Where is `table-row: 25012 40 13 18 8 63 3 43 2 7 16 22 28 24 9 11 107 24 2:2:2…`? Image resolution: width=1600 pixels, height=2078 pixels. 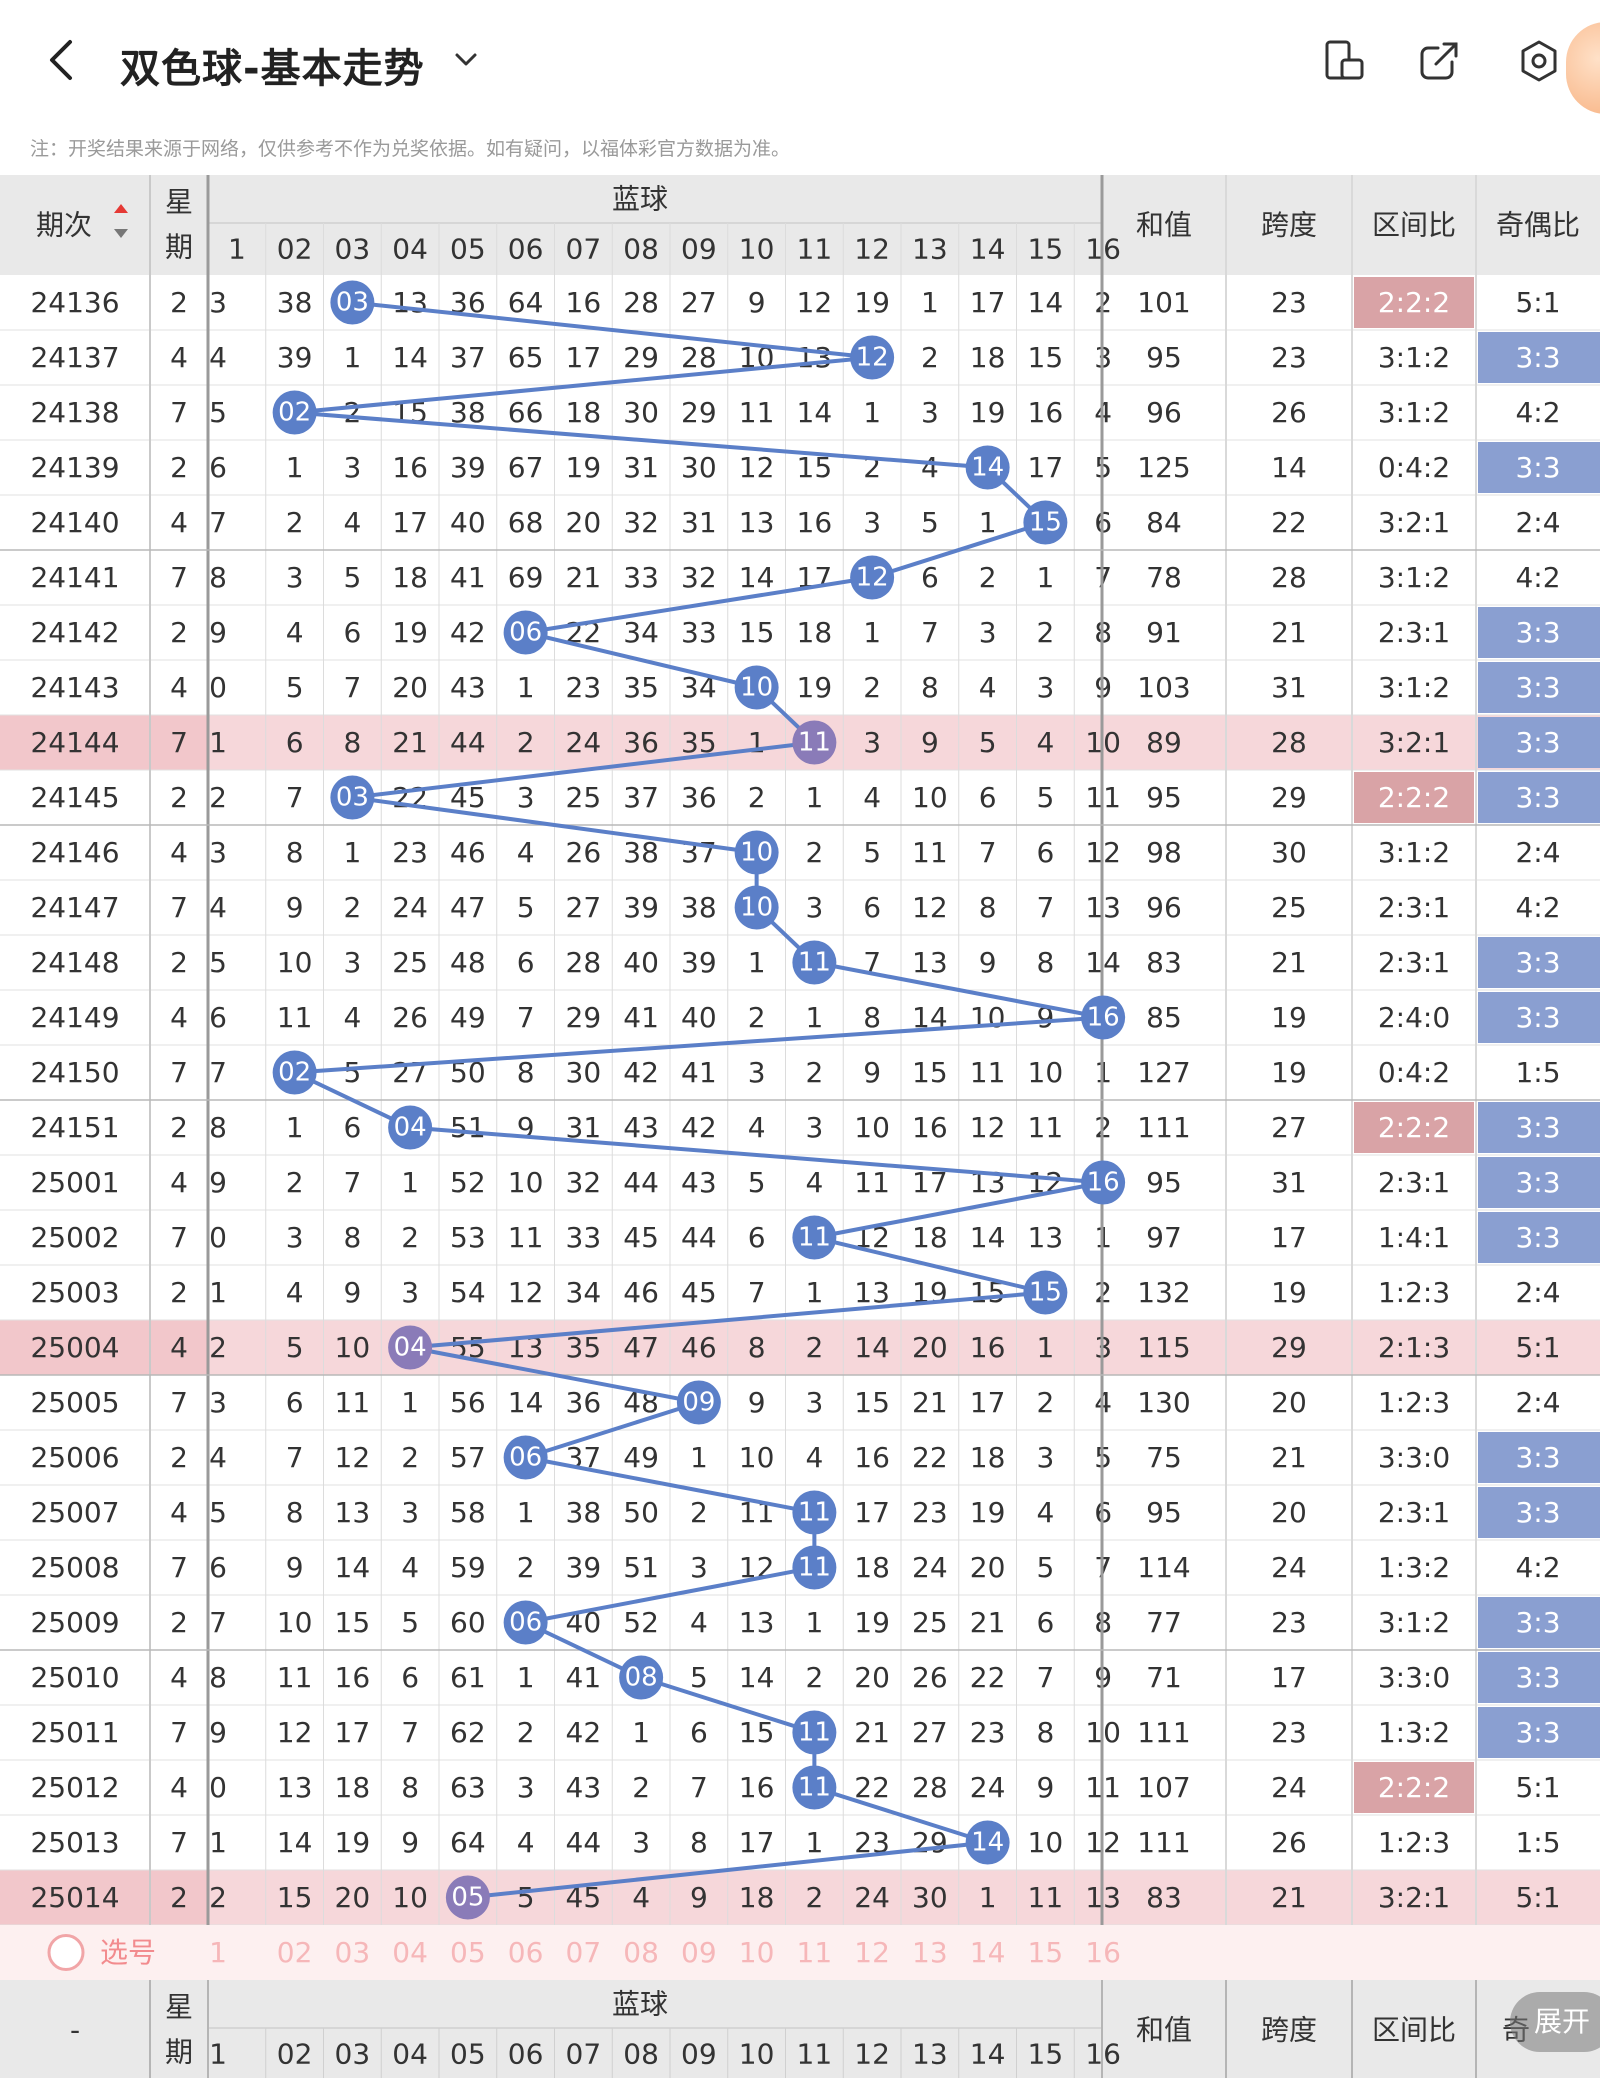 table-row: 25012 40 13 18 8 63 3 43 2 7 16 22 28 24 9 11 107 24 2:2:2… is located at coordinates (795, 1787).